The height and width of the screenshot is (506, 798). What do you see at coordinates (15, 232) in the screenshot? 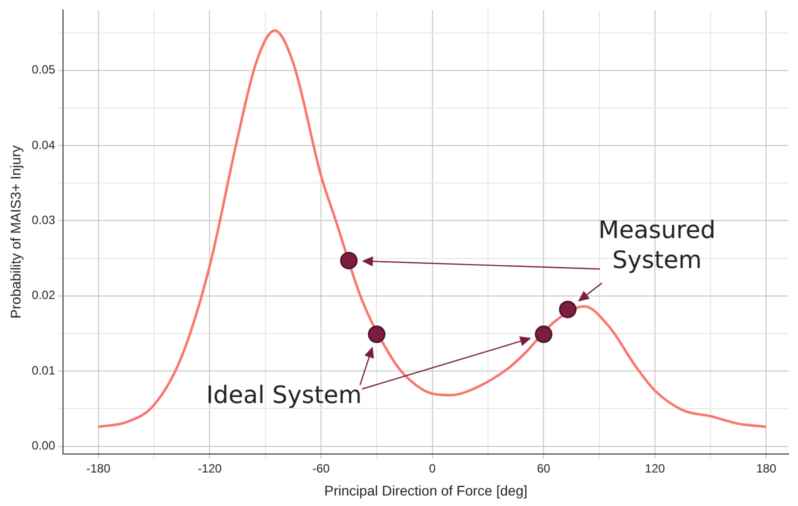
I see `y-axis-title: Probability of MAIS3+ Injury` at bounding box center [15, 232].